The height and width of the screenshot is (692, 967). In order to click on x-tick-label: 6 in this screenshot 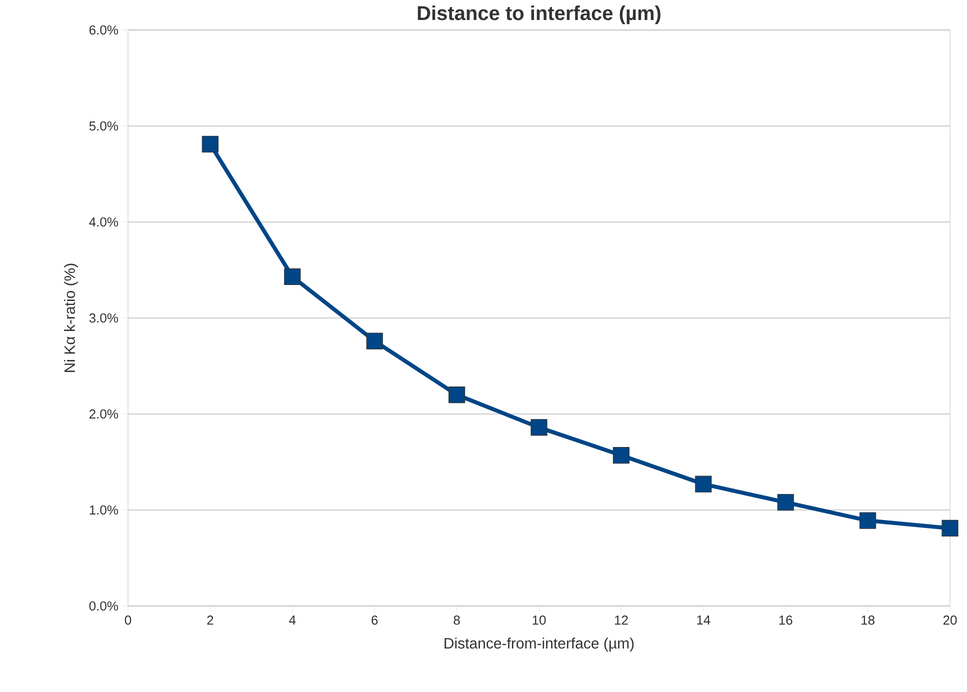, I will do `click(375, 620)`.